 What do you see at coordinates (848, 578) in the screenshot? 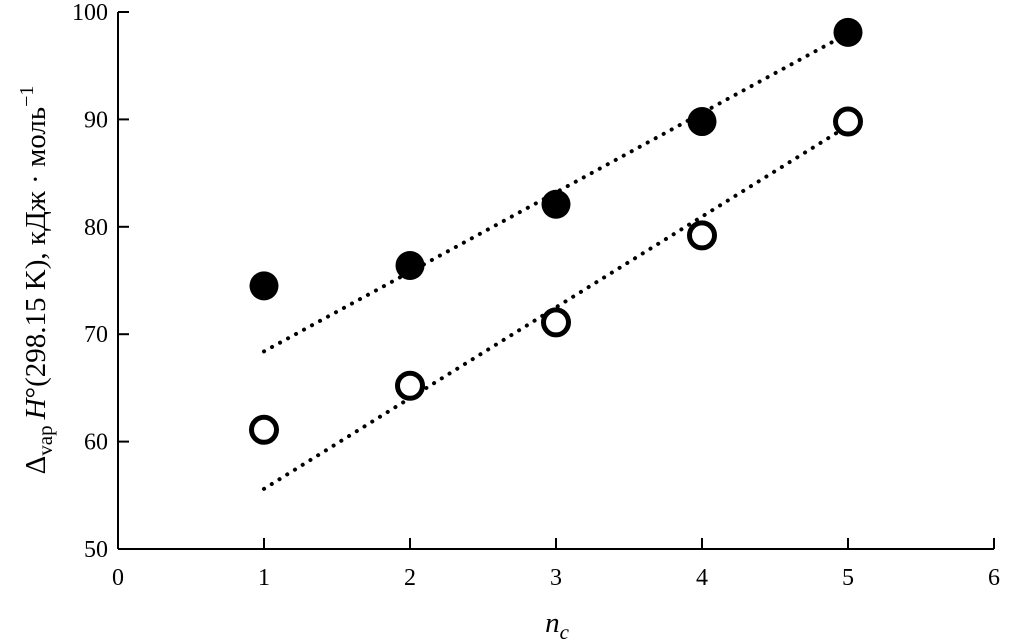
I see `x-tick-label: 5` at bounding box center [848, 578].